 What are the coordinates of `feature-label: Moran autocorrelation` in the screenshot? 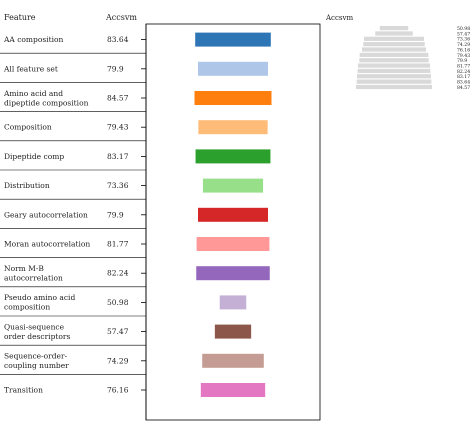 It's located at (47, 244).